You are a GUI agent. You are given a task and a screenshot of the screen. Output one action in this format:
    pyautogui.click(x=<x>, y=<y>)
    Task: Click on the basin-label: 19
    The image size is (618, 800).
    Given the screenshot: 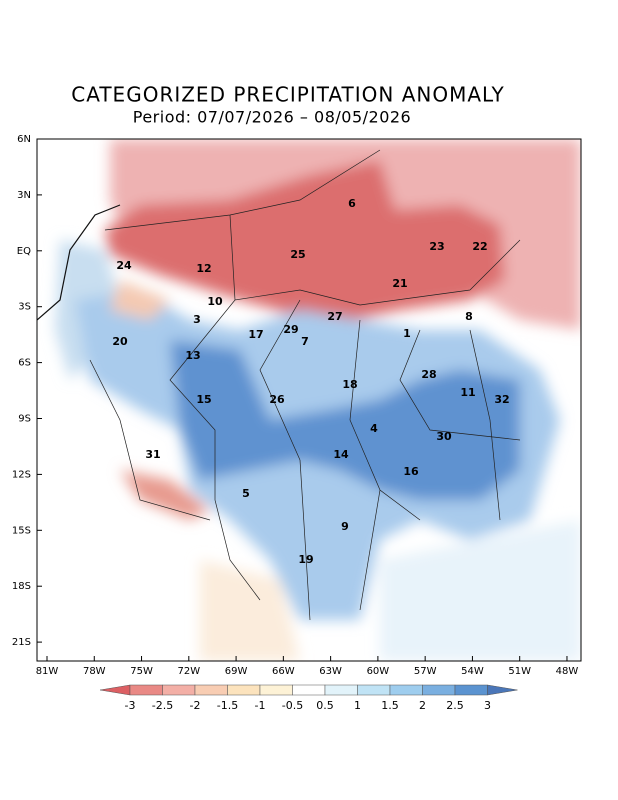 What is the action you would take?
    pyautogui.click(x=305, y=559)
    